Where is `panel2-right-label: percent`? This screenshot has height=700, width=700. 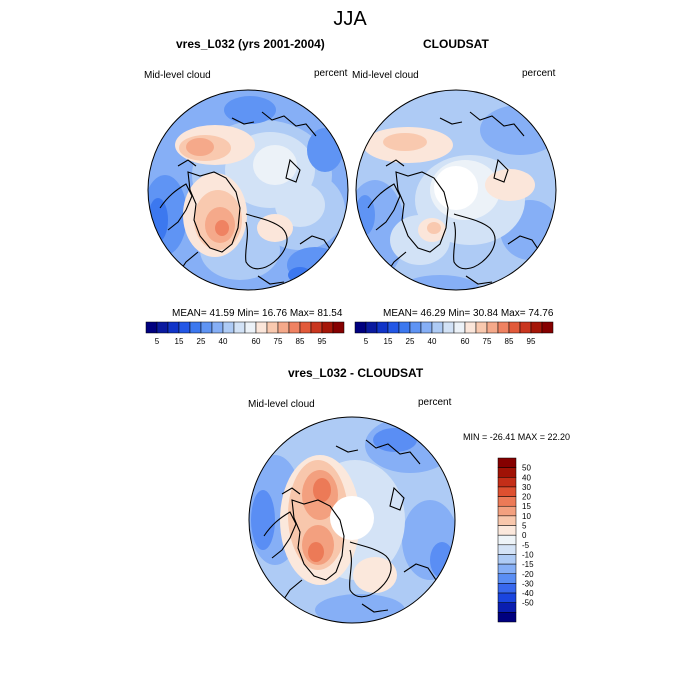
panel2-right-label: percent is located at coordinates (539, 73).